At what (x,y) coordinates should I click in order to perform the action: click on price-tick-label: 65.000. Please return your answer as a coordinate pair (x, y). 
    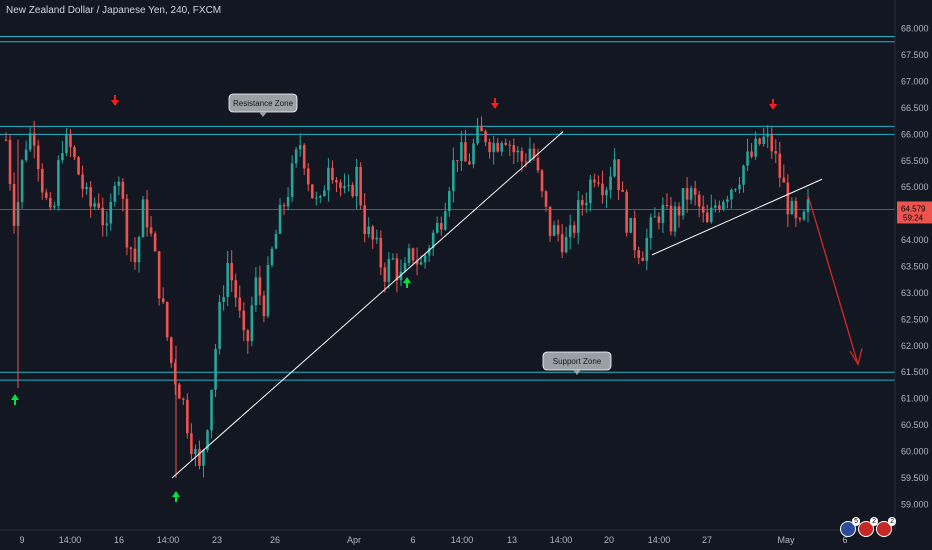
    Looking at the image, I should click on (915, 187).